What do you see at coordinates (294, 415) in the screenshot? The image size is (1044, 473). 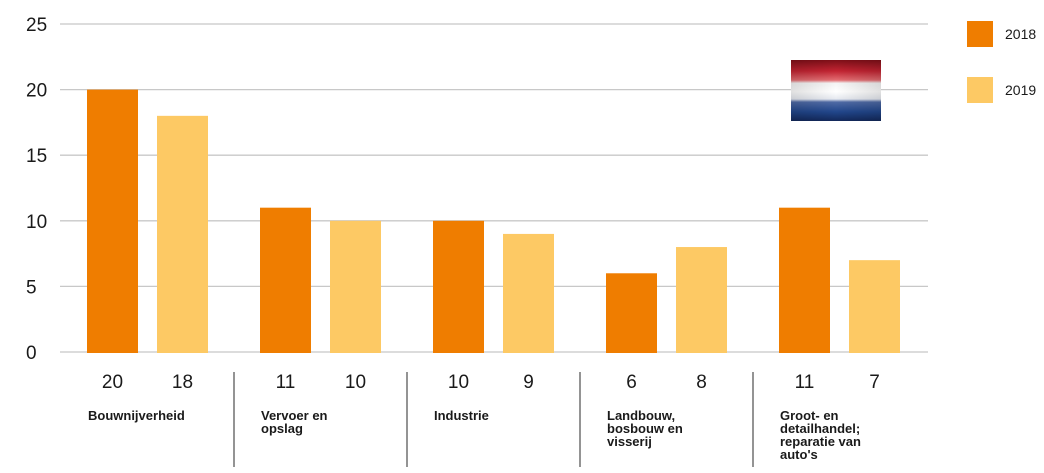 I see `category-label: Vervoer en` at bounding box center [294, 415].